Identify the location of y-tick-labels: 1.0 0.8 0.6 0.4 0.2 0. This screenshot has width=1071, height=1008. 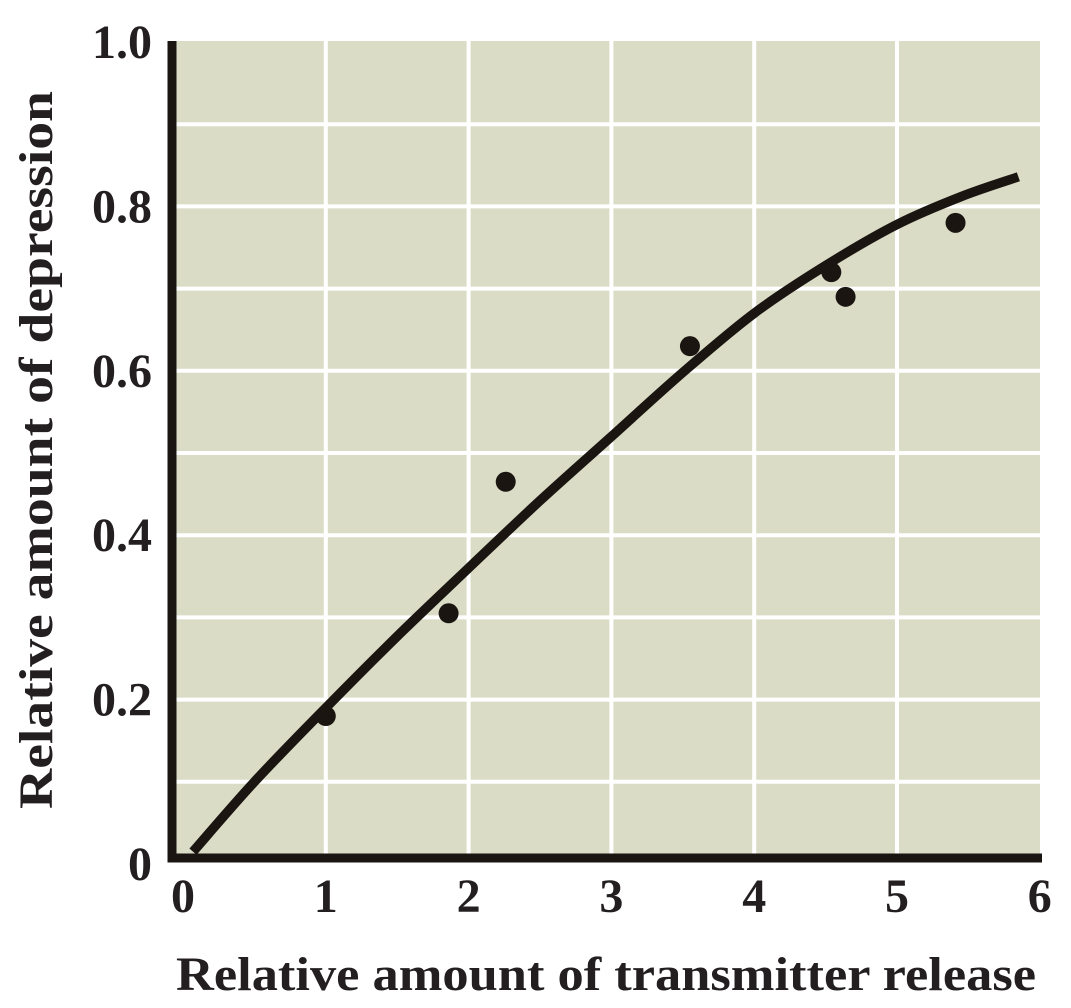
(122, 453).